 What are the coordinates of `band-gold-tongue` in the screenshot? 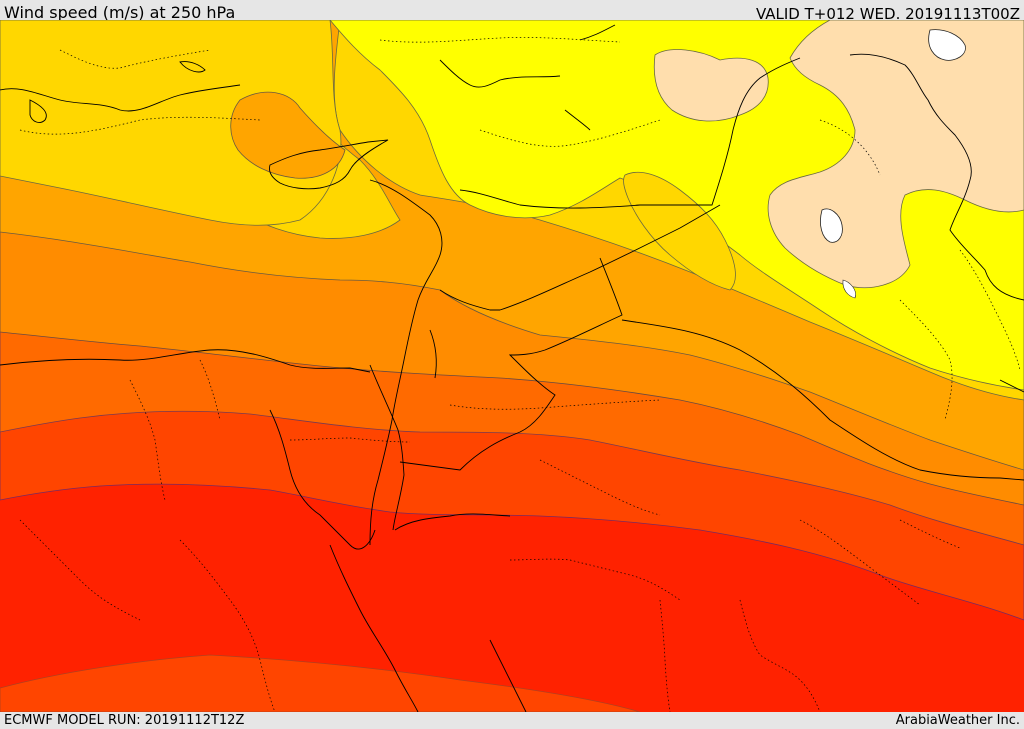 It's located at (679, 231).